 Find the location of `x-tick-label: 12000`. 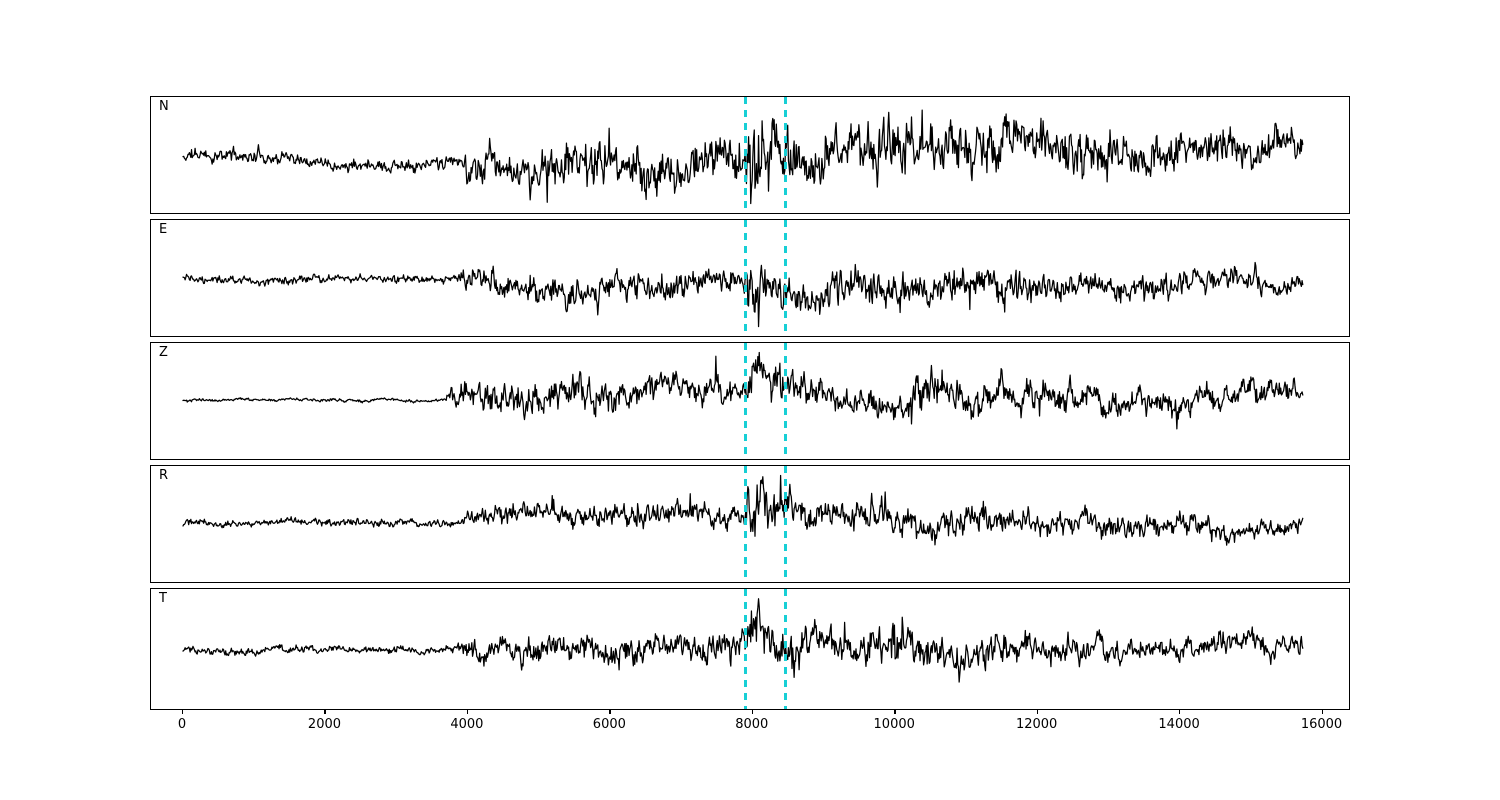

x-tick-label: 12000 is located at coordinates (1036, 724).